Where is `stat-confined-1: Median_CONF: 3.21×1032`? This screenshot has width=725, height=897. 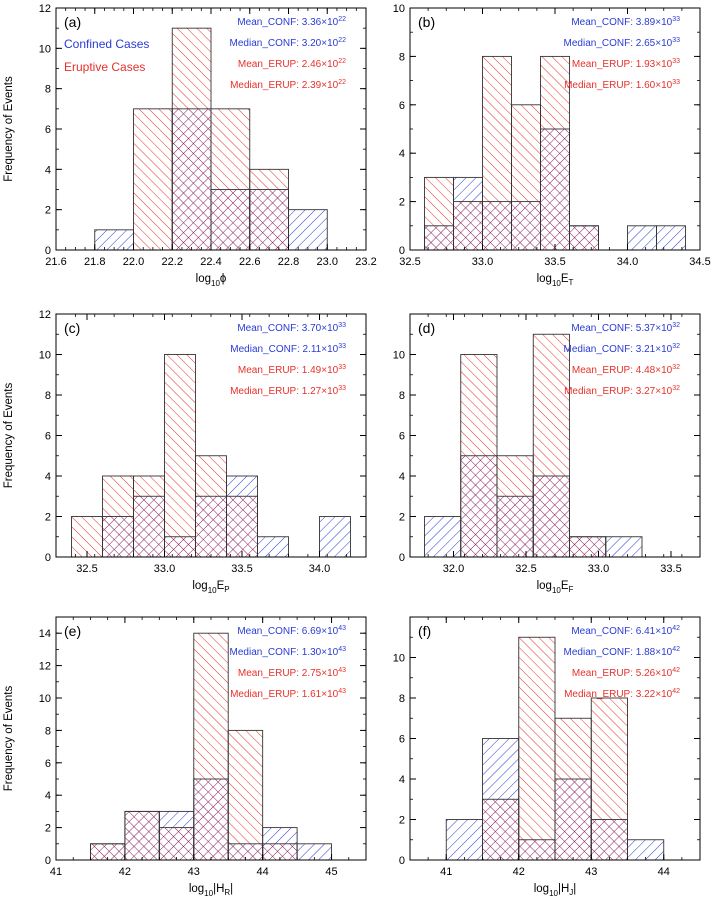 stat-confined-1: Median_CONF: 3.21×1032 is located at coordinates (622, 349).